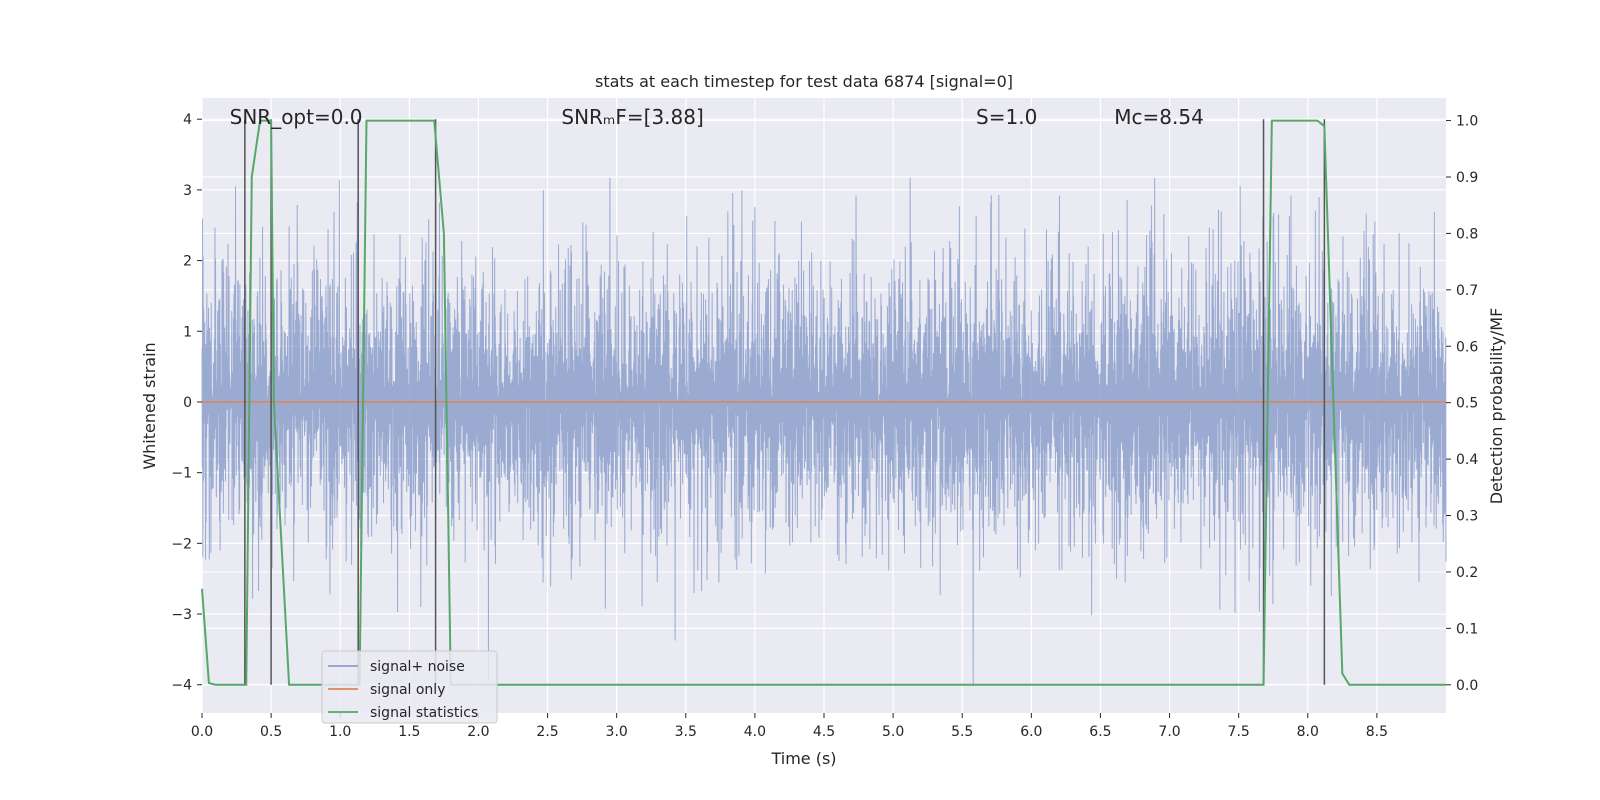 This screenshot has height=800, width=1600. What do you see at coordinates (1467, 291) in the screenshot?
I see `y2-tick-label: 0.7` at bounding box center [1467, 291].